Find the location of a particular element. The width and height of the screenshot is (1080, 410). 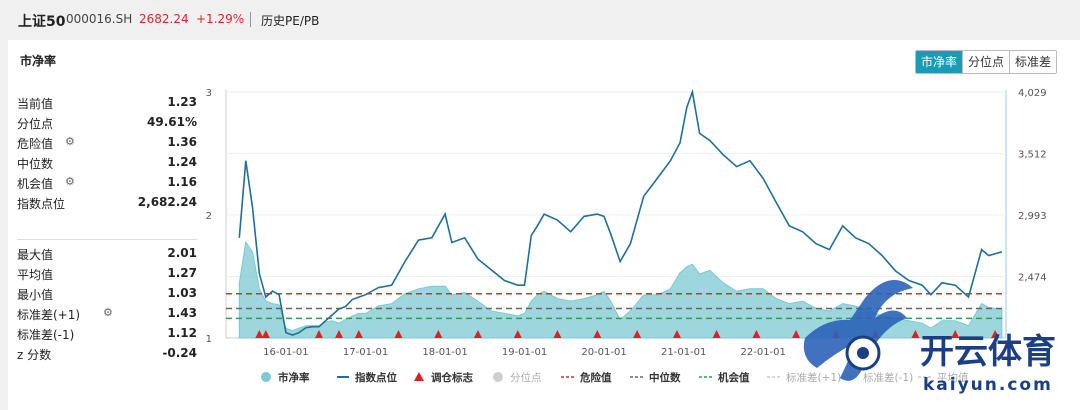

x-tick-label: 16-01-01 is located at coordinates (285, 352).